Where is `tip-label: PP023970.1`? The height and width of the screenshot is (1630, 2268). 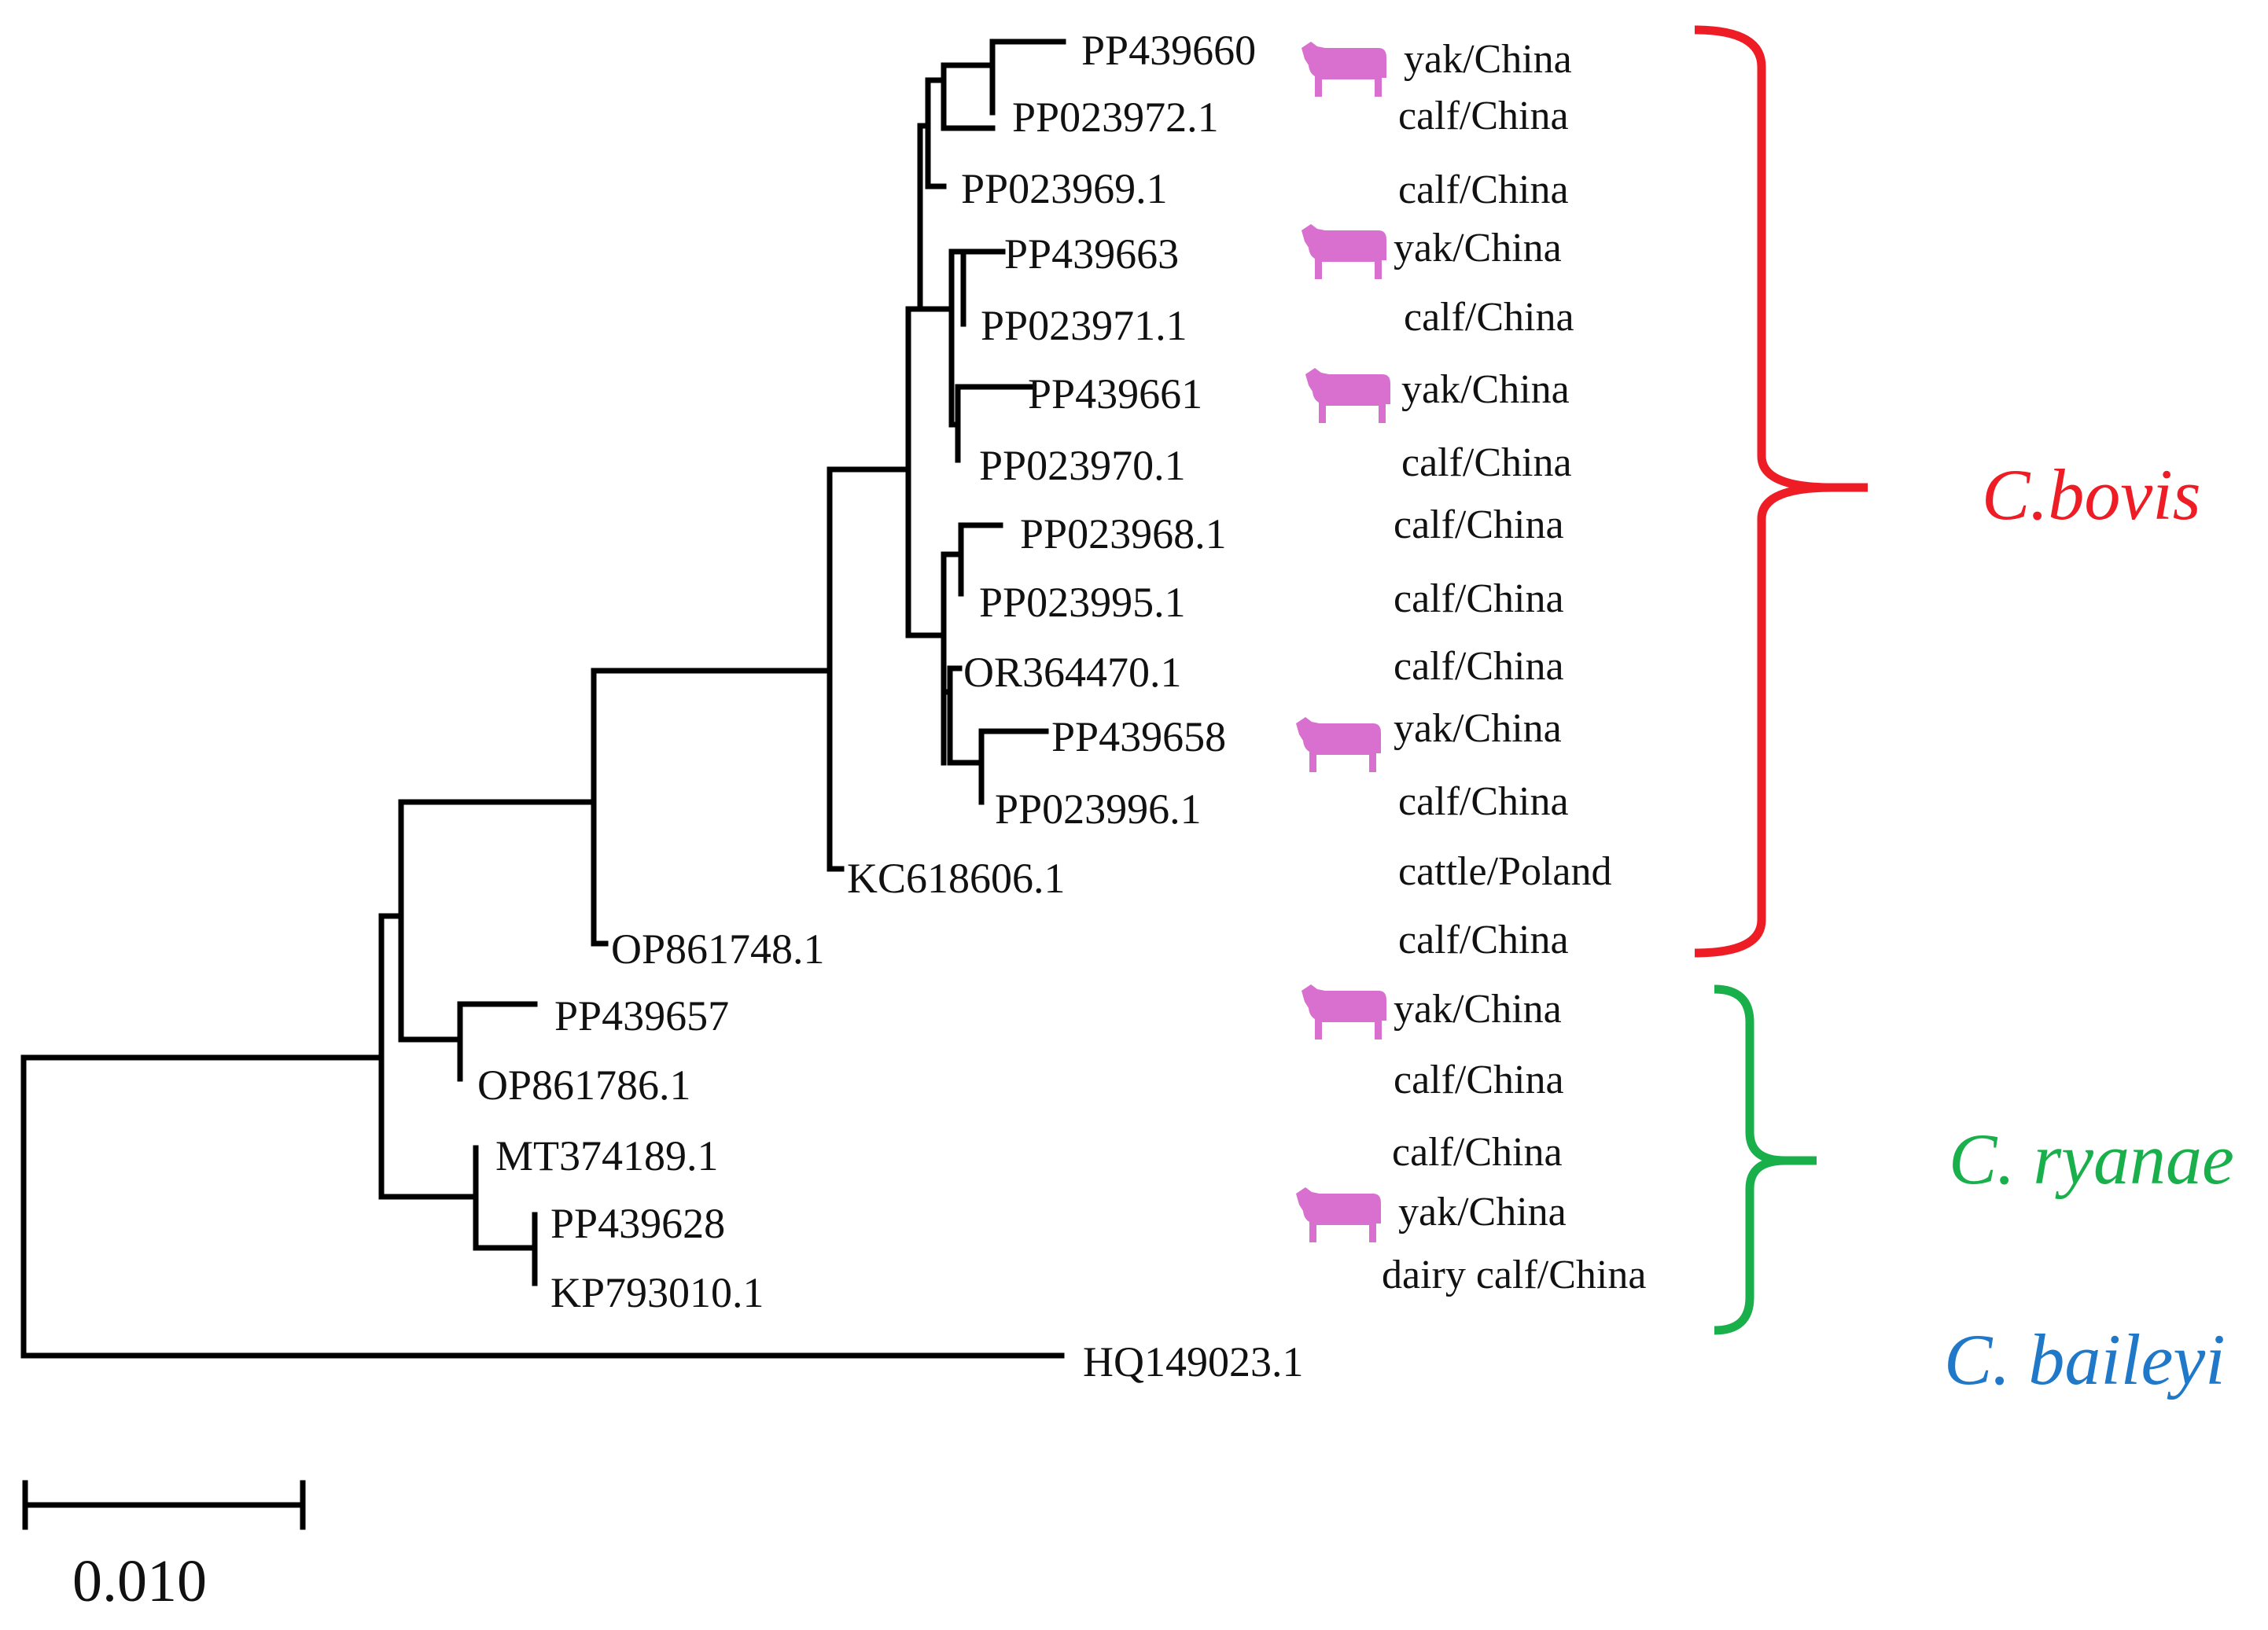 tip-label: PP023970.1 is located at coordinates (1082, 466).